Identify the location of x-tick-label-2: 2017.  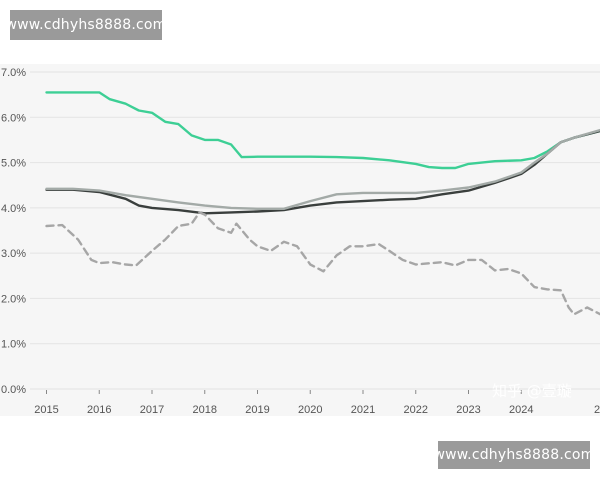
(152, 410).